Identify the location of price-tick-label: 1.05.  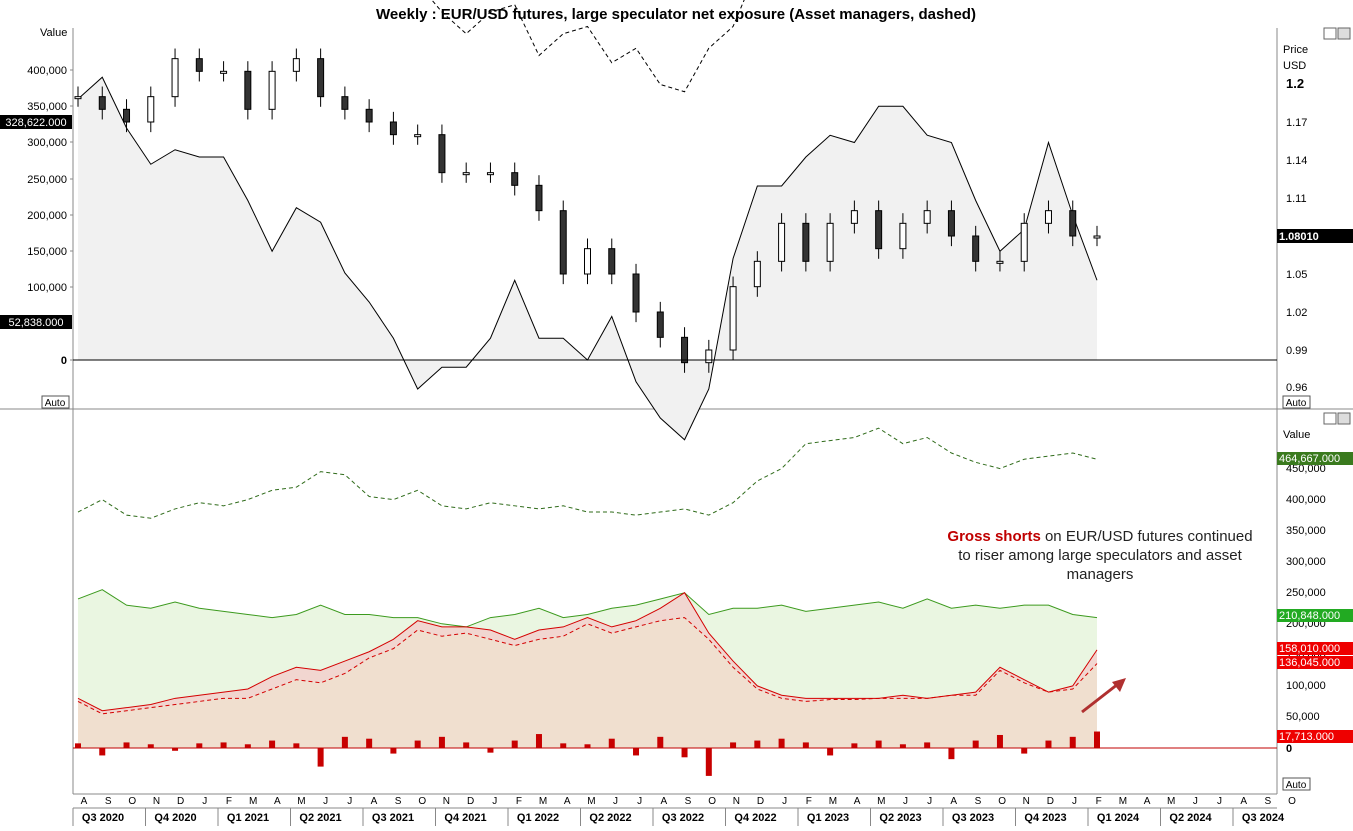
(1296, 275).